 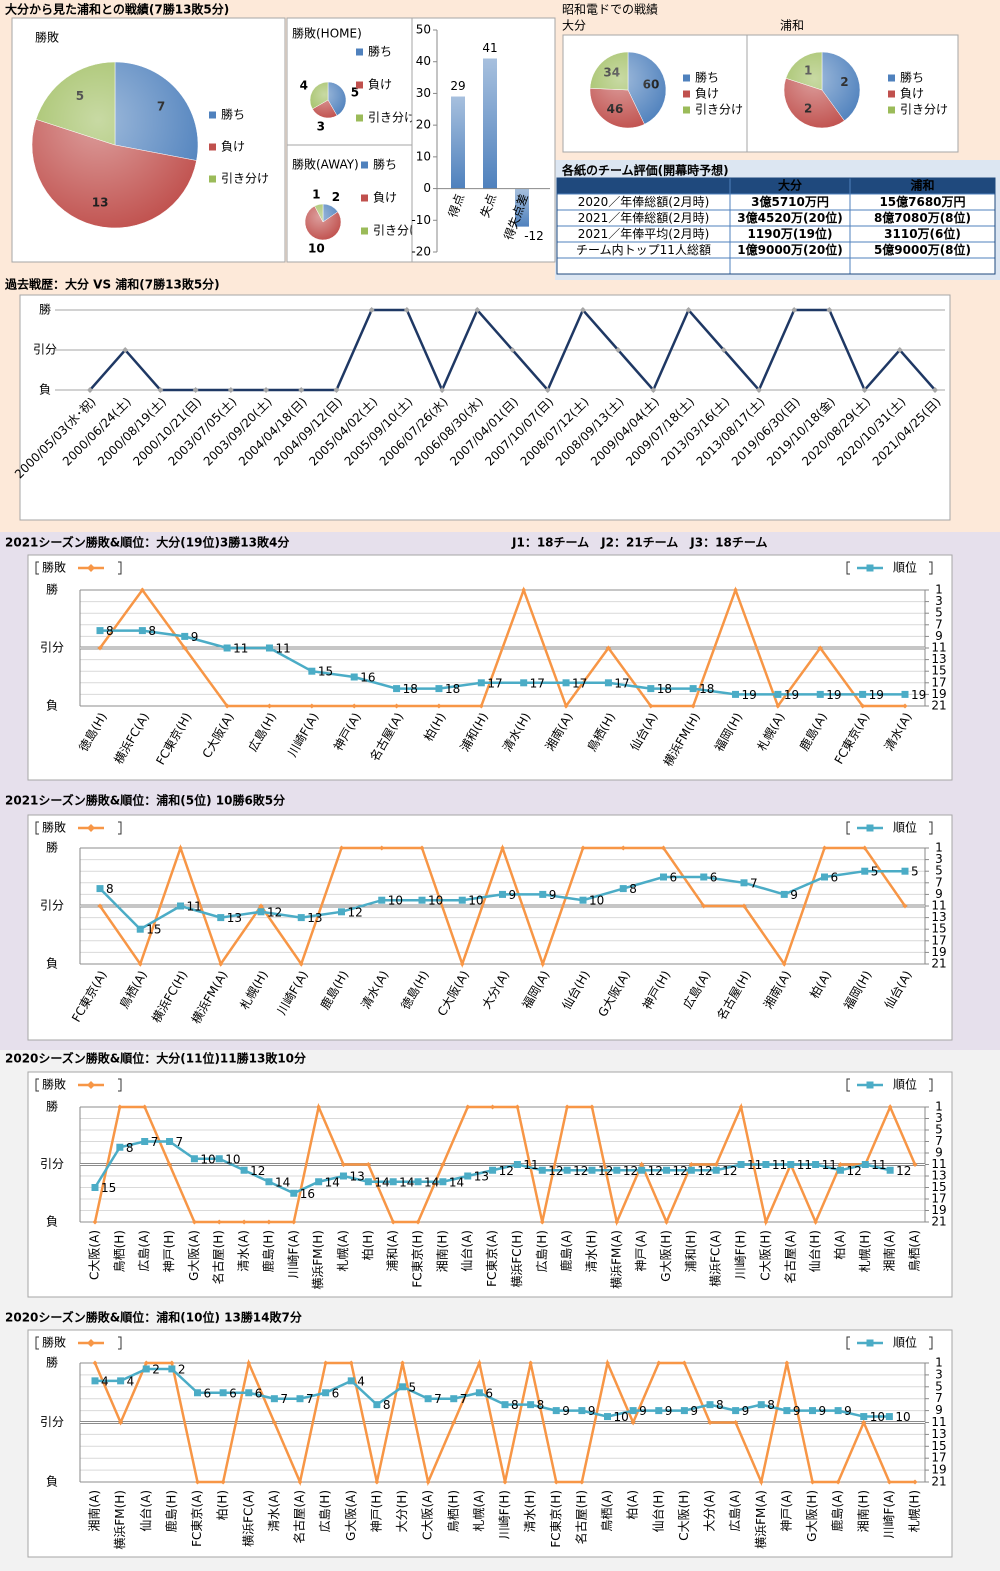 What do you see at coordinates (153, 1317) in the screenshot?
I see `chart-title: 2020シーズン勝敗&順位：浦和(10位) 13勝14敗7分` at bounding box center [153, 1317].